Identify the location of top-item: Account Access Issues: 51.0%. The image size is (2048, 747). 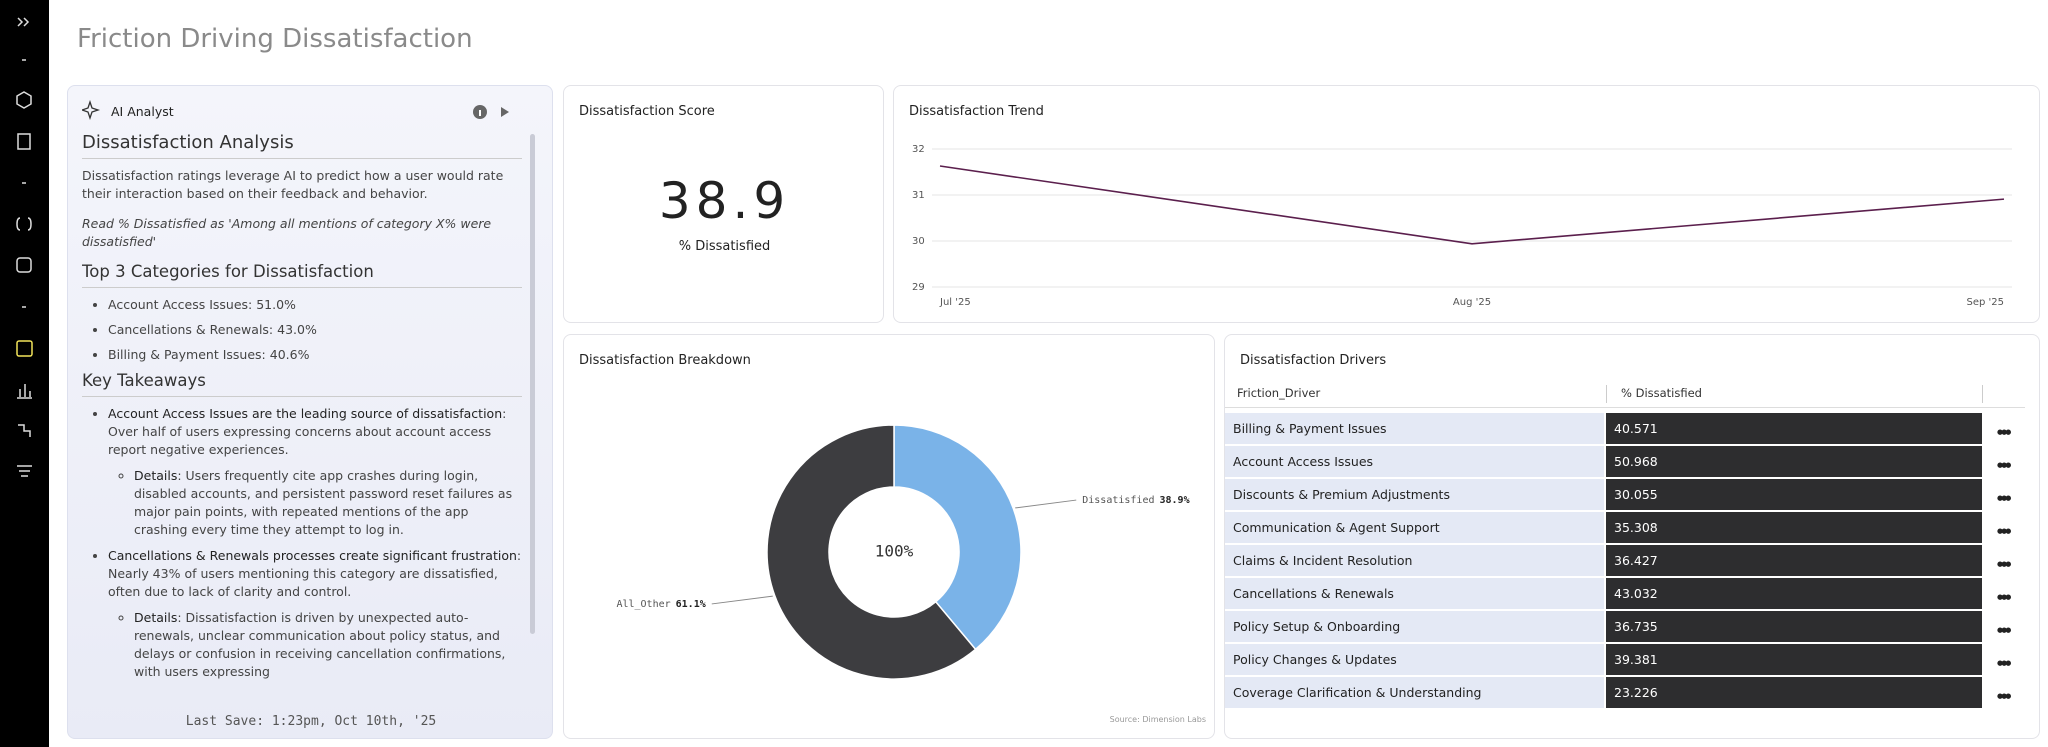
(315, 305).